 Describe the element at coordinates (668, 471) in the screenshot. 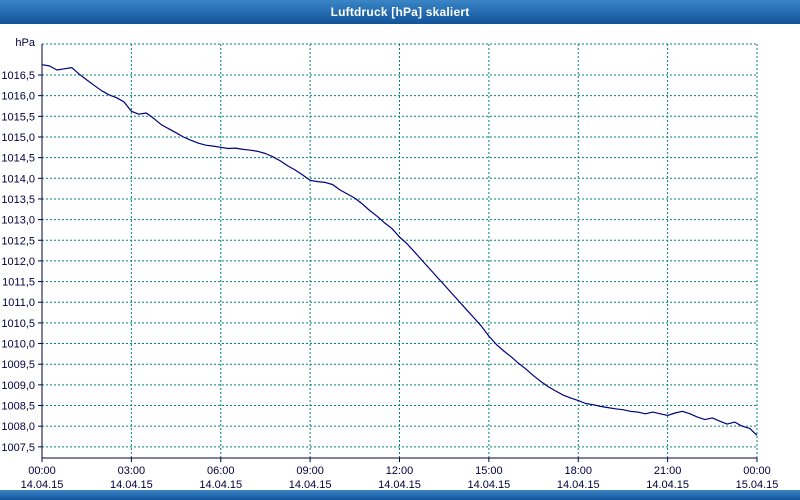

I see `x-tick-time: 21:00` at that location.